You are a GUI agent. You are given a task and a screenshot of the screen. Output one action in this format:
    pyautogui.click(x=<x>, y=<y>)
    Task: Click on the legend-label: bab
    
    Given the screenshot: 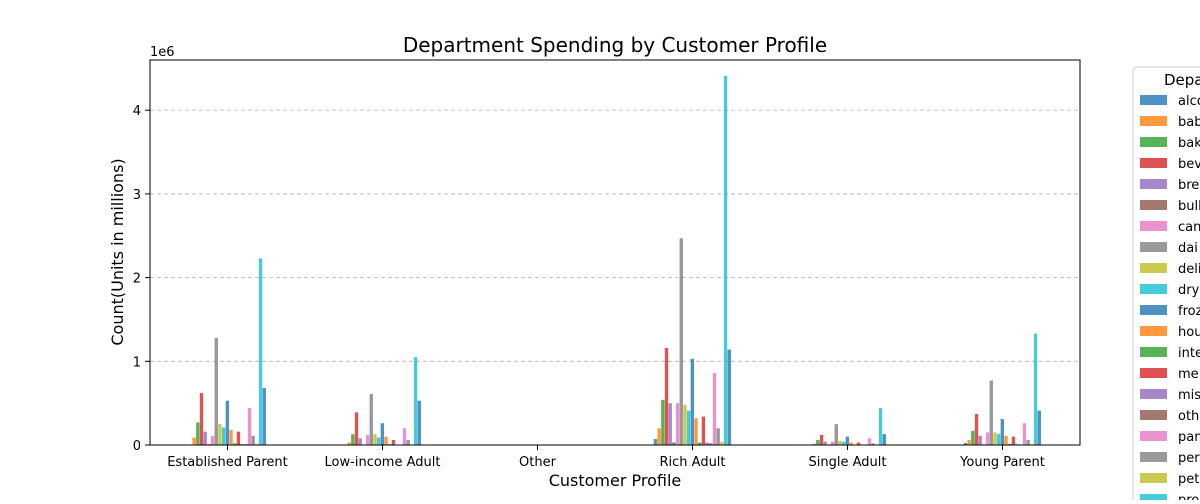 What is the action you would take?
    pyautogui.click(x=1189, y=122)
    